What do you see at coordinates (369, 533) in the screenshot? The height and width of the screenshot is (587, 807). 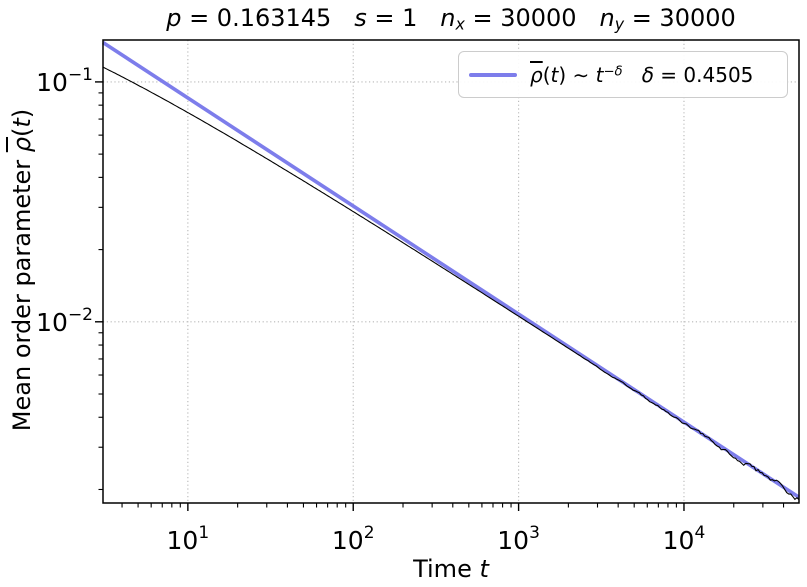 I see `x-tick-exponent: 2` at bounding box center [369, 533].